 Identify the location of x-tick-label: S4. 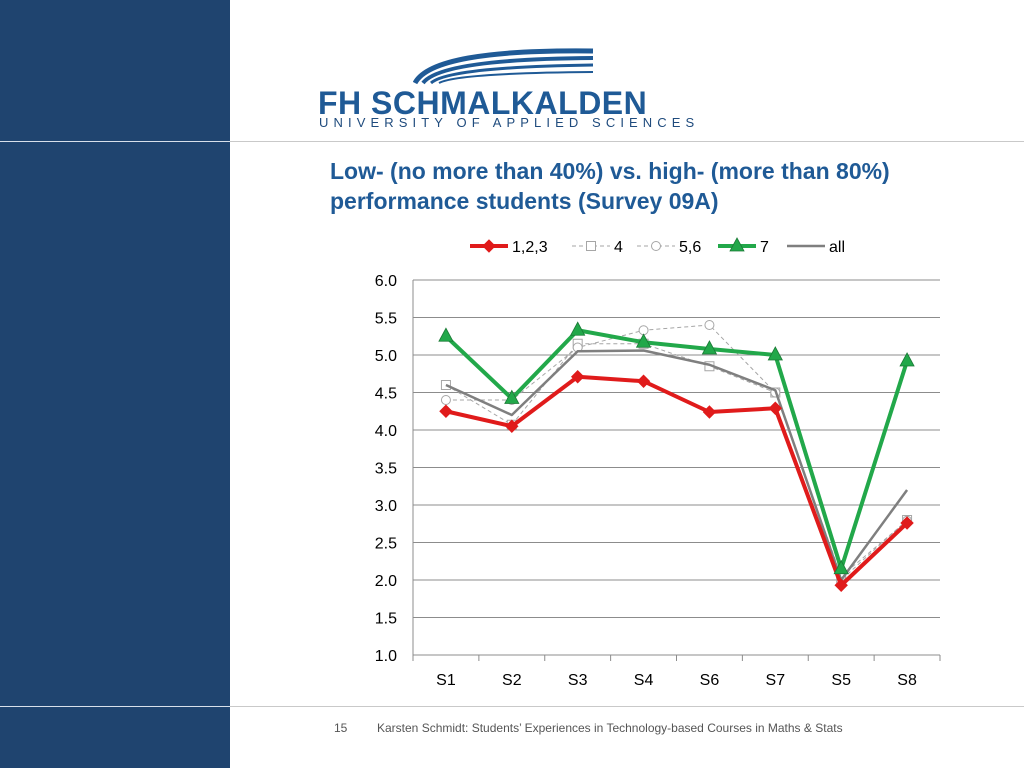
(644, 680).